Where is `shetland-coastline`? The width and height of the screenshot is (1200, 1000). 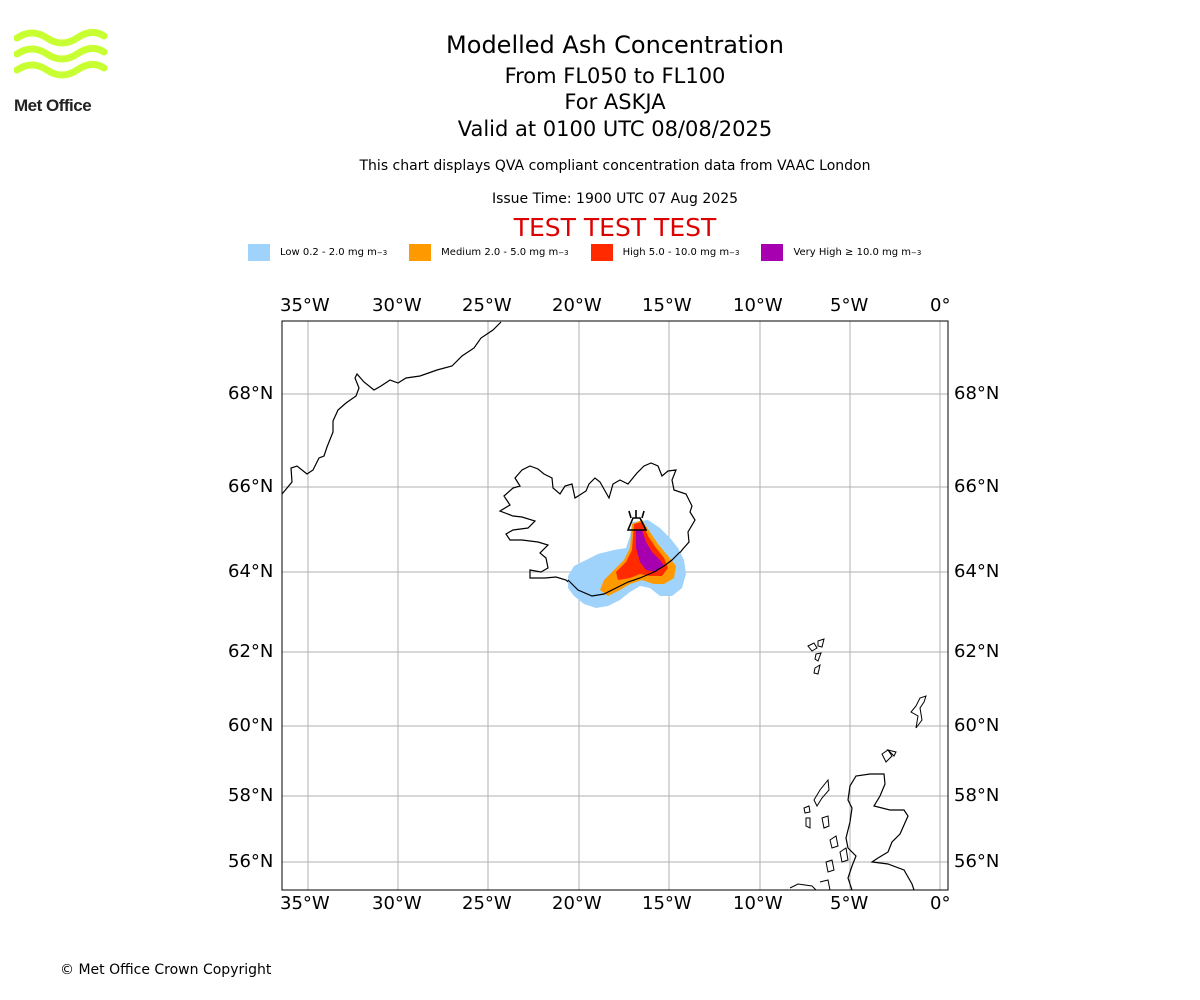 shetland-coastline is located at coordinates (918, 712).